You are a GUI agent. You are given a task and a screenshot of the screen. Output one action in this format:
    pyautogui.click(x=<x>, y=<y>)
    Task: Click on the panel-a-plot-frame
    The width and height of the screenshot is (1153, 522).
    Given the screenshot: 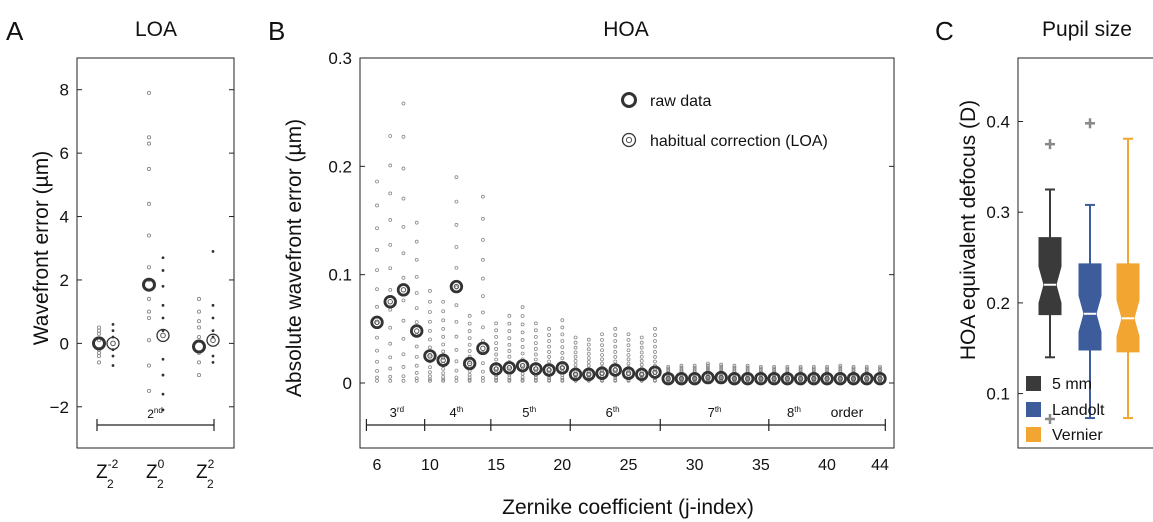 What is the action you would take?
    pyautogui.click(x=155, y=253)
    